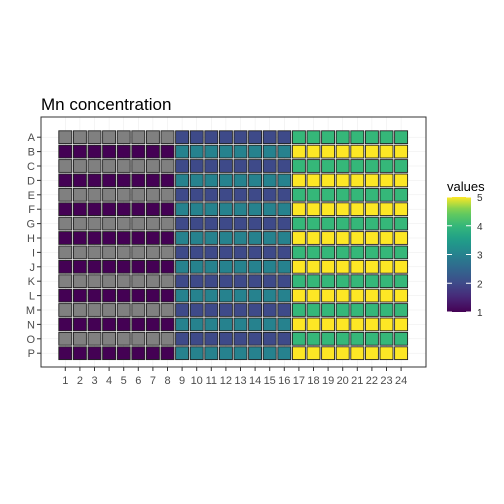  What do you see at coordinates (255, 381) in the screenshot?
I see `x-tick-label: 14` at bounding box center [255, 381].